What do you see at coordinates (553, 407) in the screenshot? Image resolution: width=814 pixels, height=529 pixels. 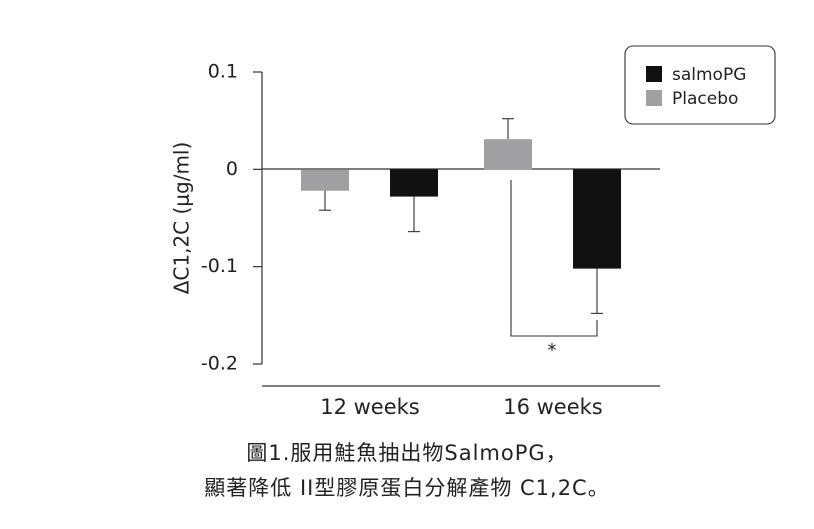 I see `x-tick-label-16-weeks: 16 weeks` at bounding box center [553, 407].